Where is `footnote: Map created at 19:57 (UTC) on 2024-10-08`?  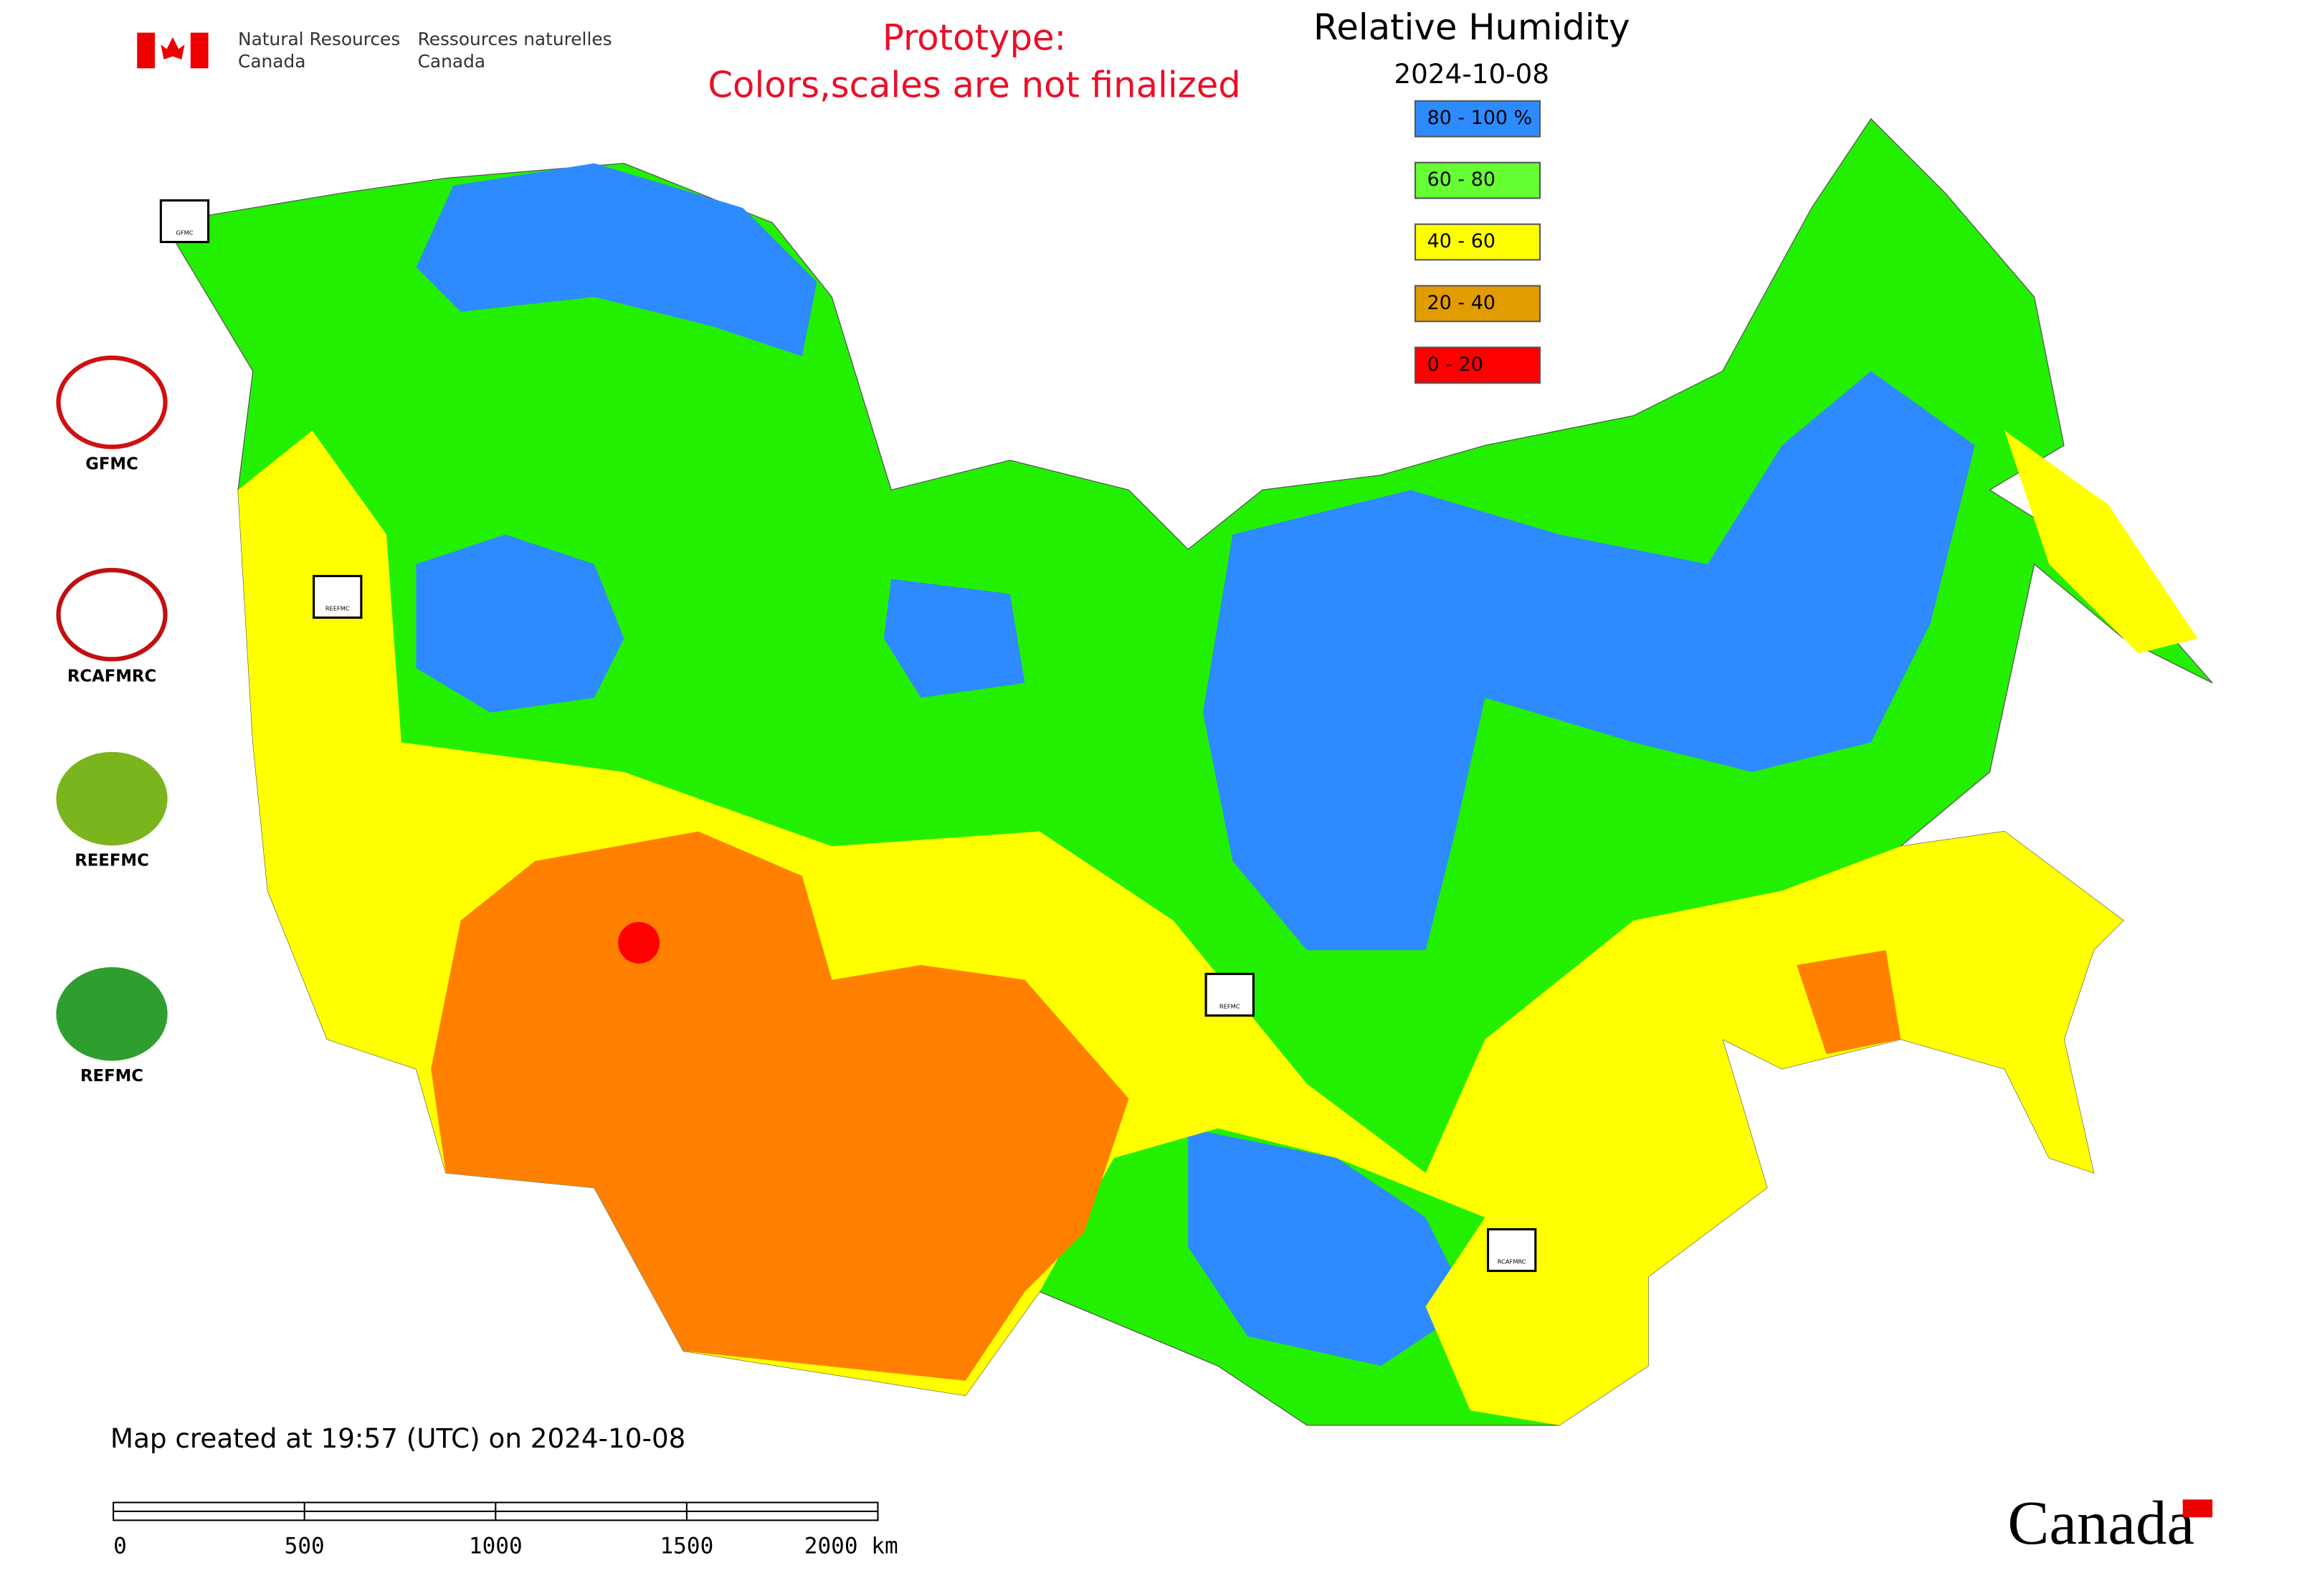
footnote: Map created at 19:57 (UTC) on 2024-10-08 is located at coordinates (397, 1438).